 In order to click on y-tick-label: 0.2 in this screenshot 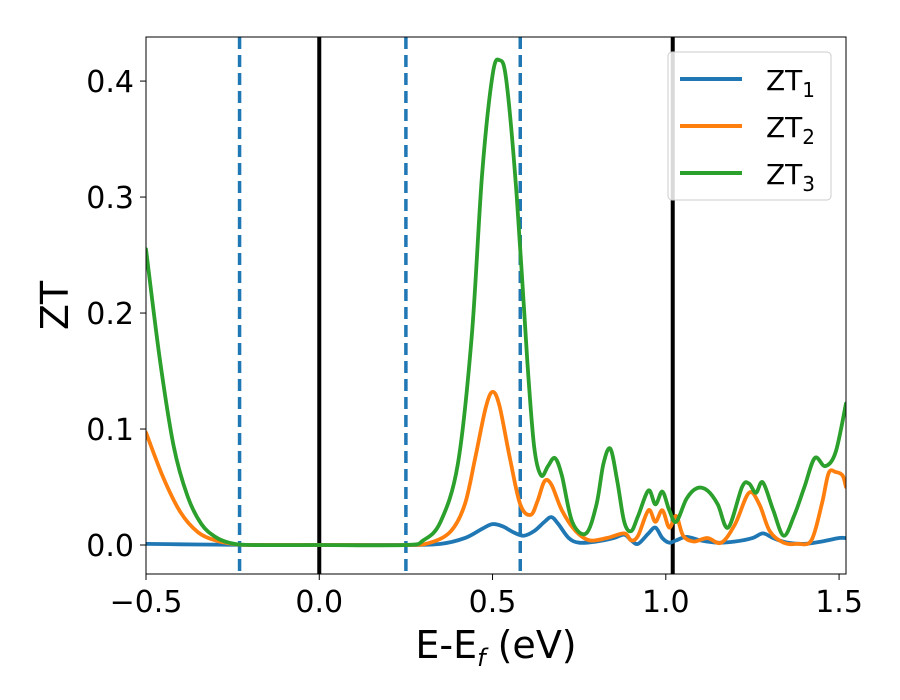, I will do `click(110, 314)`.